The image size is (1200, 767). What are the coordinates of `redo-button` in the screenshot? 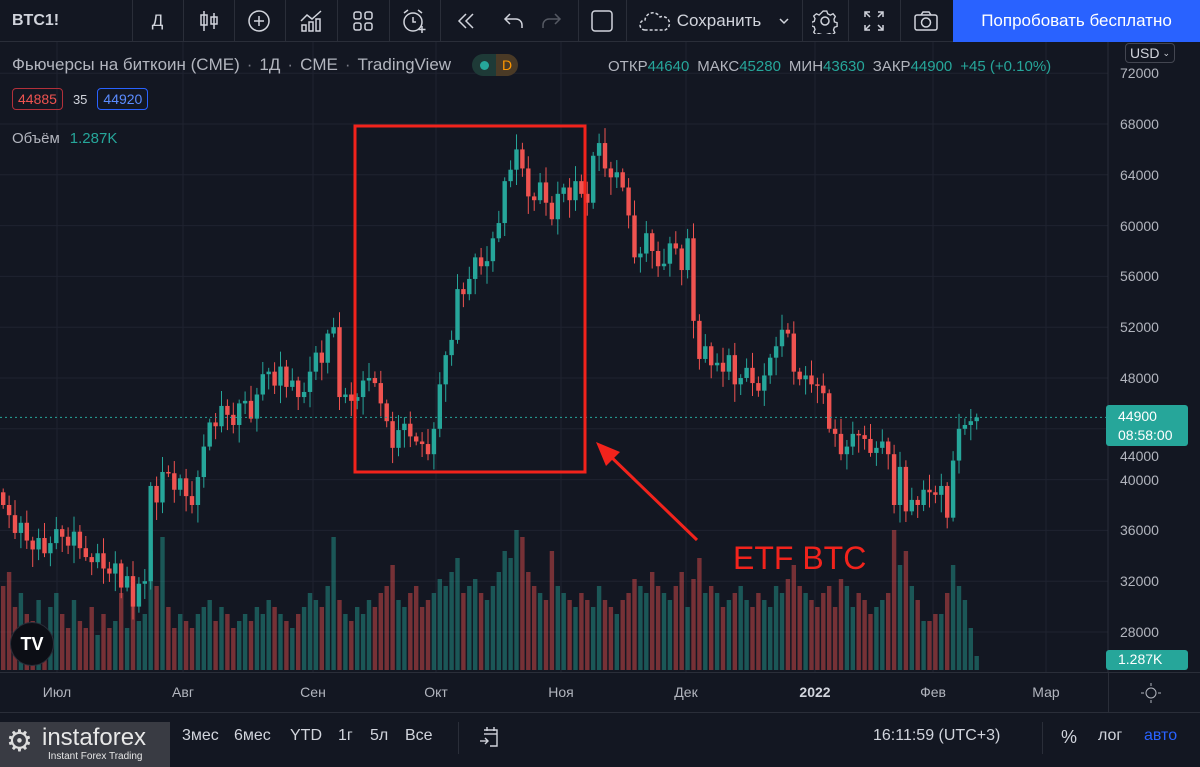 It's located at (551, 21).